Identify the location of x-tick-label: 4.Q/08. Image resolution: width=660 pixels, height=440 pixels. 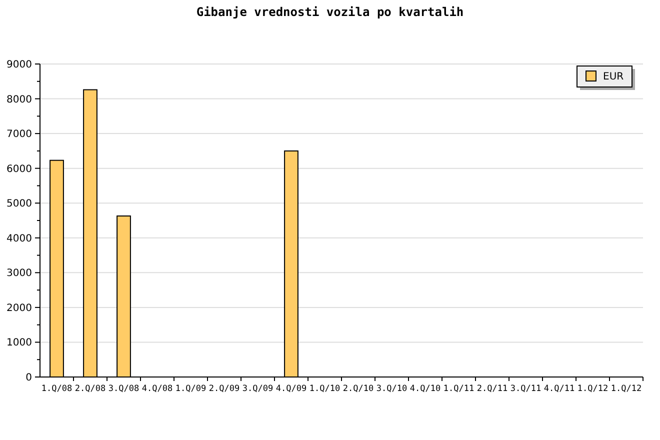
(157, 389).